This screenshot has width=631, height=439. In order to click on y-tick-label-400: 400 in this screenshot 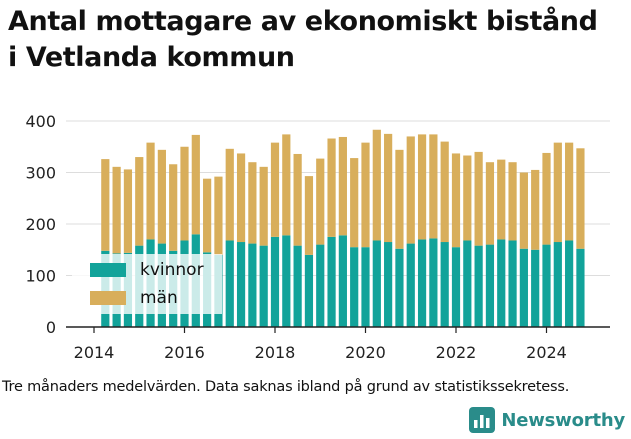, I will do `click(40, 121)`.